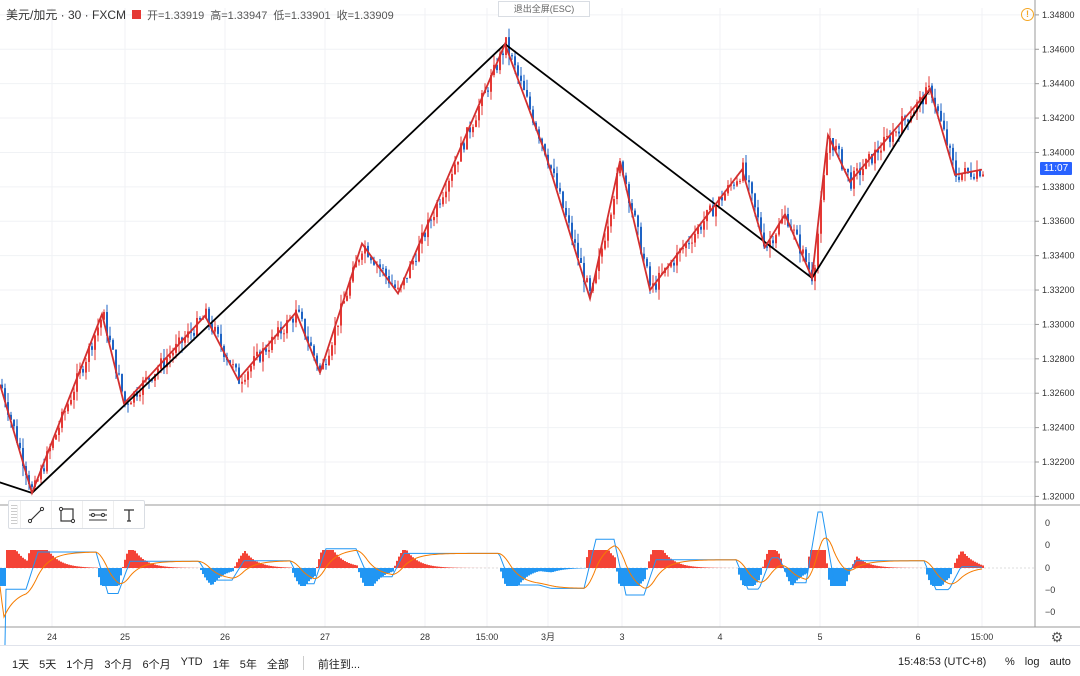  I want to click on warning-icon: !, so click(1027, 14).